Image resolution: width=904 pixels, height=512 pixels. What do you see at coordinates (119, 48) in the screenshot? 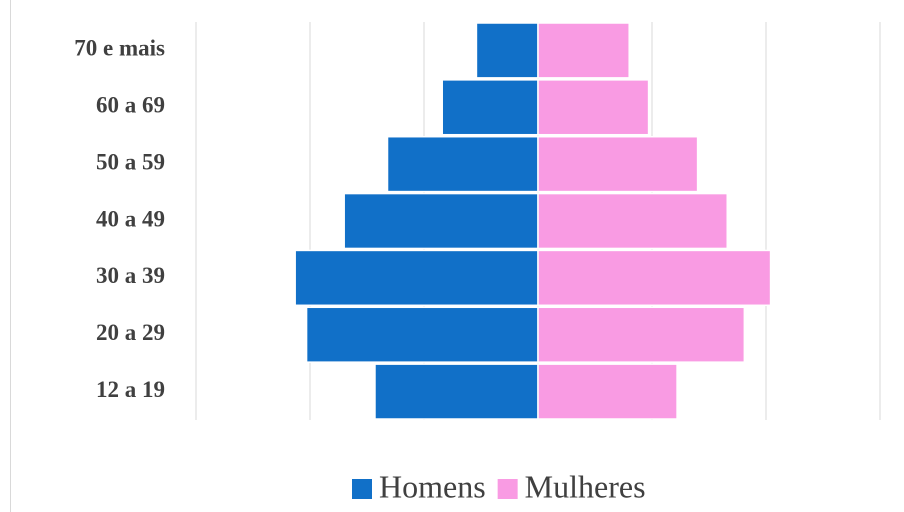
I see `y-tick-label: 70 e mais` at bounding box center [119, 48].